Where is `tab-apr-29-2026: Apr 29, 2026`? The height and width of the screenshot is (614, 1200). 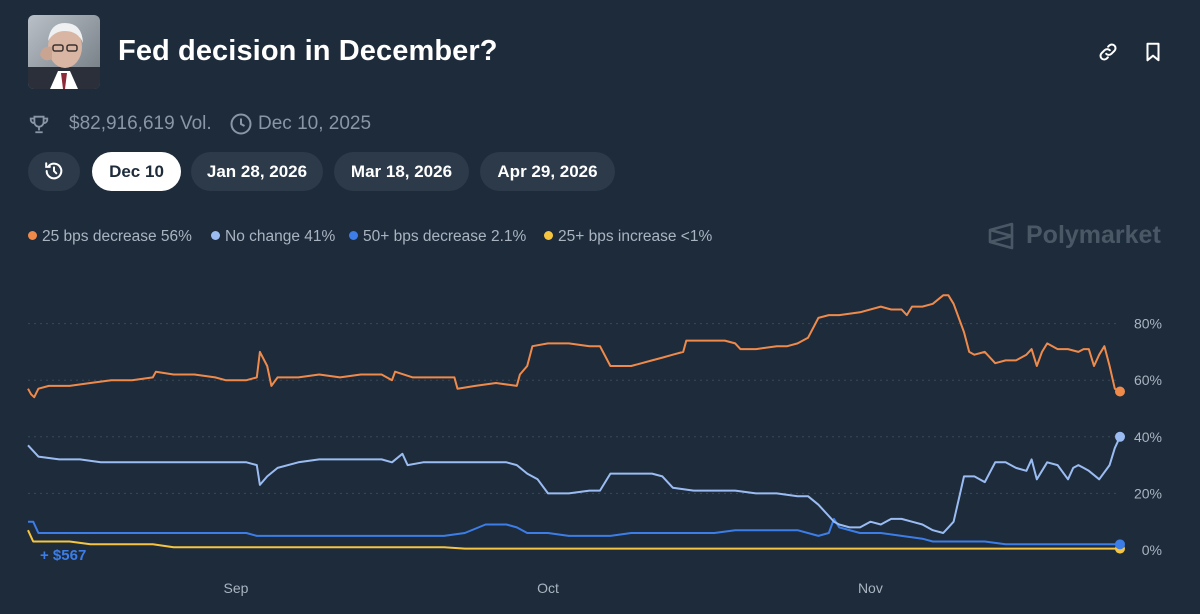
tab-apr-29-2026: Apr 29, 2026 is located at coordinates (547, 171).